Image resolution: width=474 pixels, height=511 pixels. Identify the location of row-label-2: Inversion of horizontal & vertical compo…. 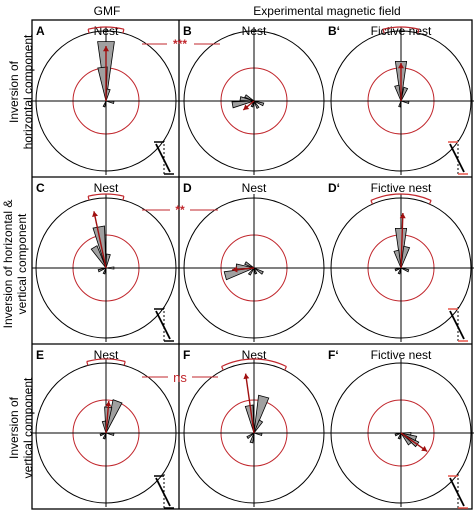
(15, 264).